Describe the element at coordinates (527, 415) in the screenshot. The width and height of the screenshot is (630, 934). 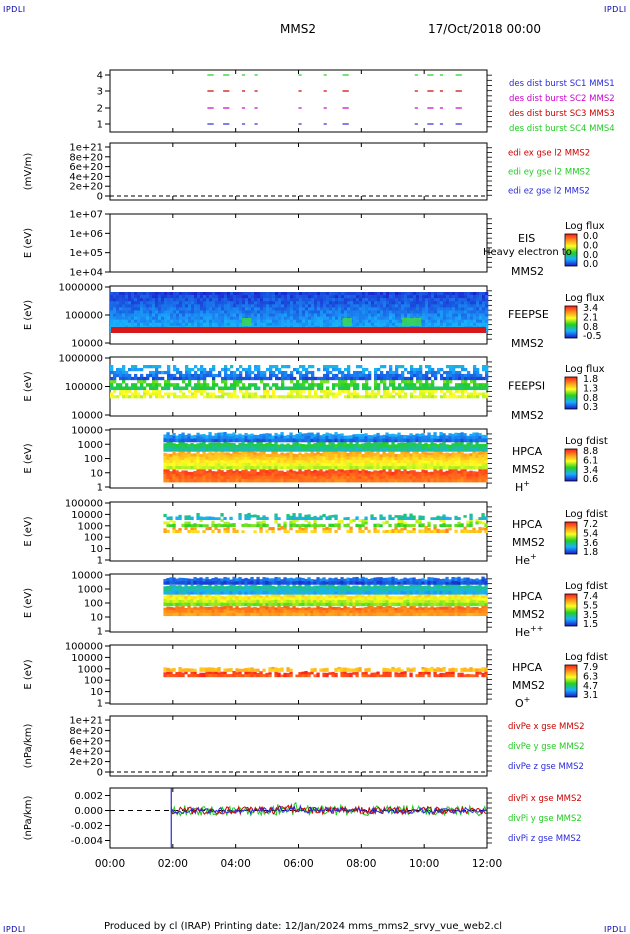
I see `spacecraft-label: MMS2` at that location.